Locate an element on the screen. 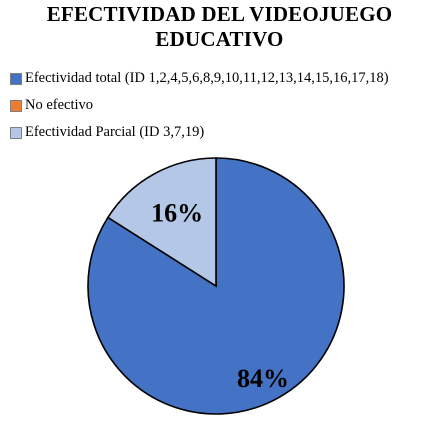 Image resolution: width=439 pixels, height=421 pixels. legend-item-parcial: Efectividad Parcial (ID 3,7,19) is located at coordinates (199, 132).